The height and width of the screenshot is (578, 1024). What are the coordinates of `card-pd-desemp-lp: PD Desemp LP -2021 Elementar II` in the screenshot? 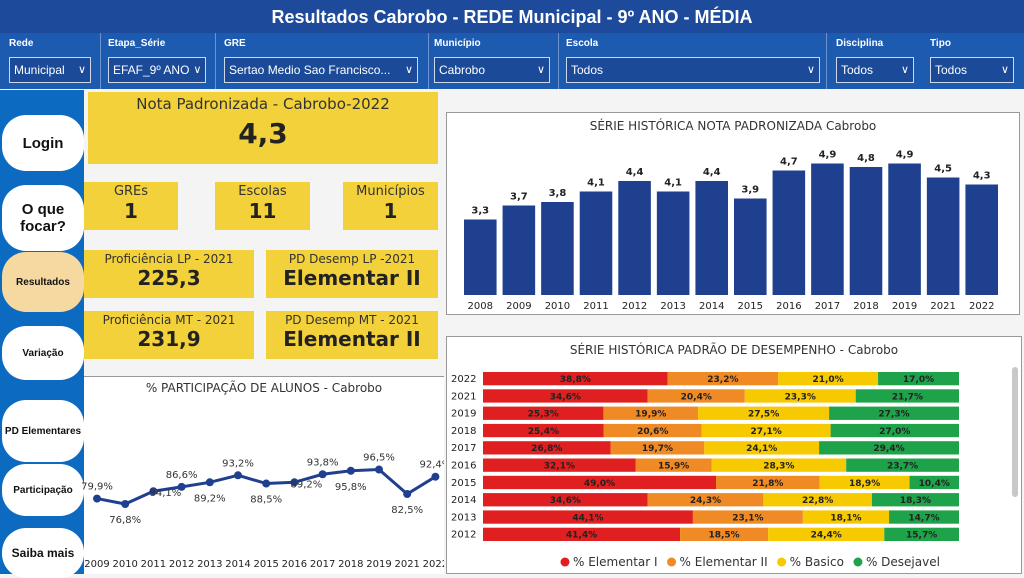 It's located at (352, 274).